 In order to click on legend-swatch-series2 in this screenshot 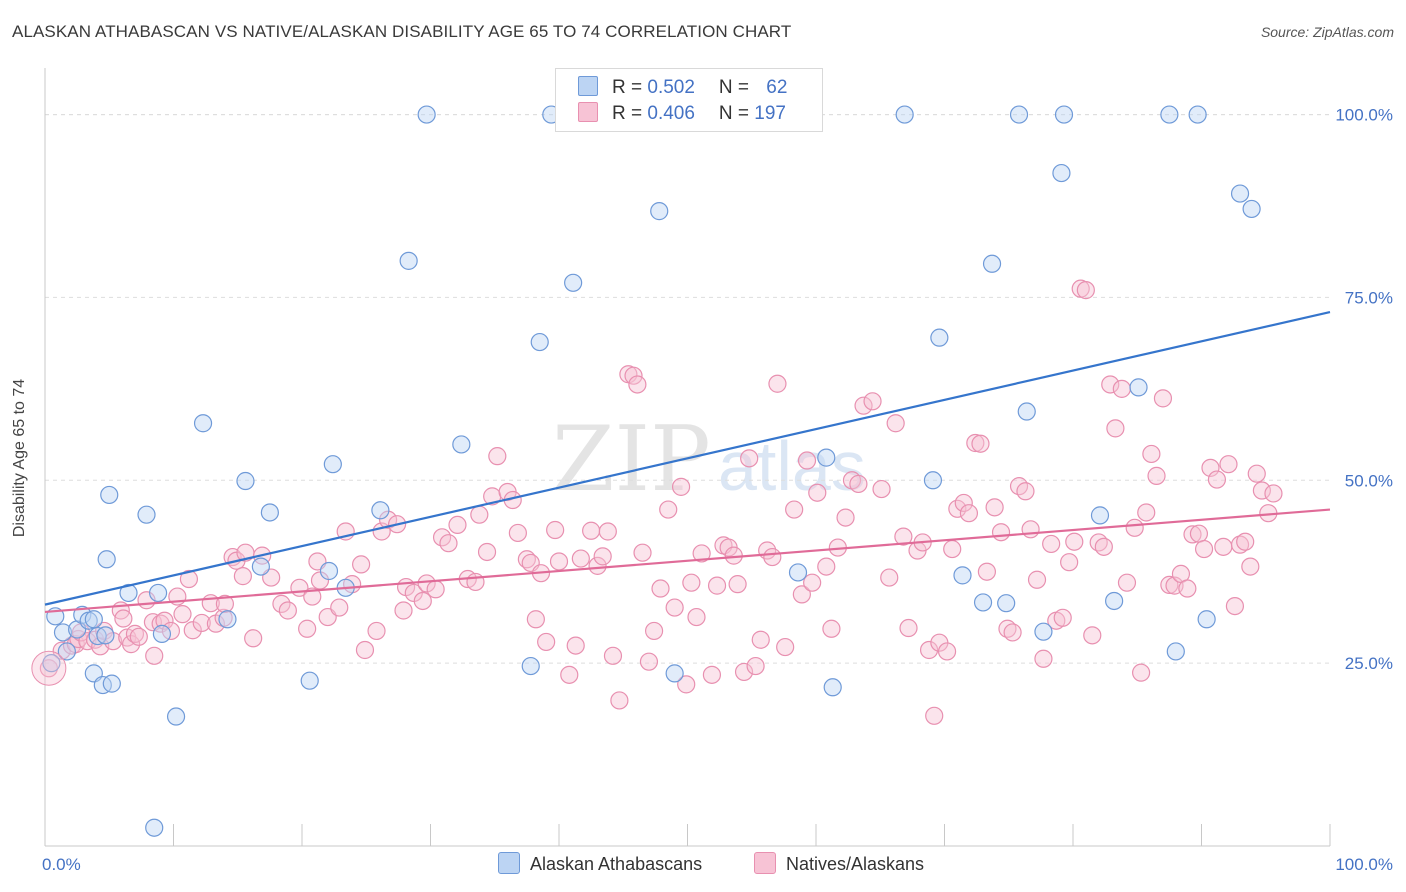, I will do `click(588, 112)`.